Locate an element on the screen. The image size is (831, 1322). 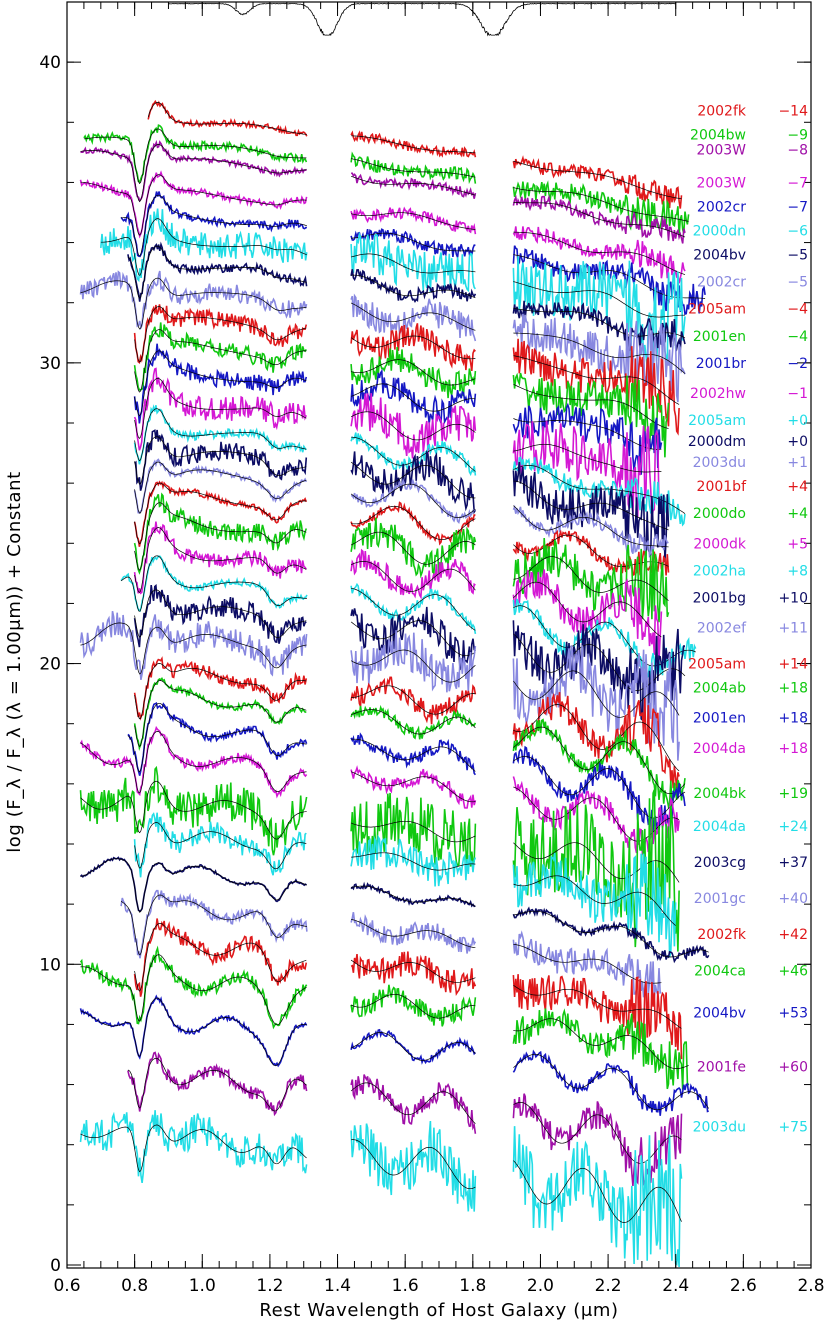
y-tick-label: 40 is located at coordinates (50, 63).